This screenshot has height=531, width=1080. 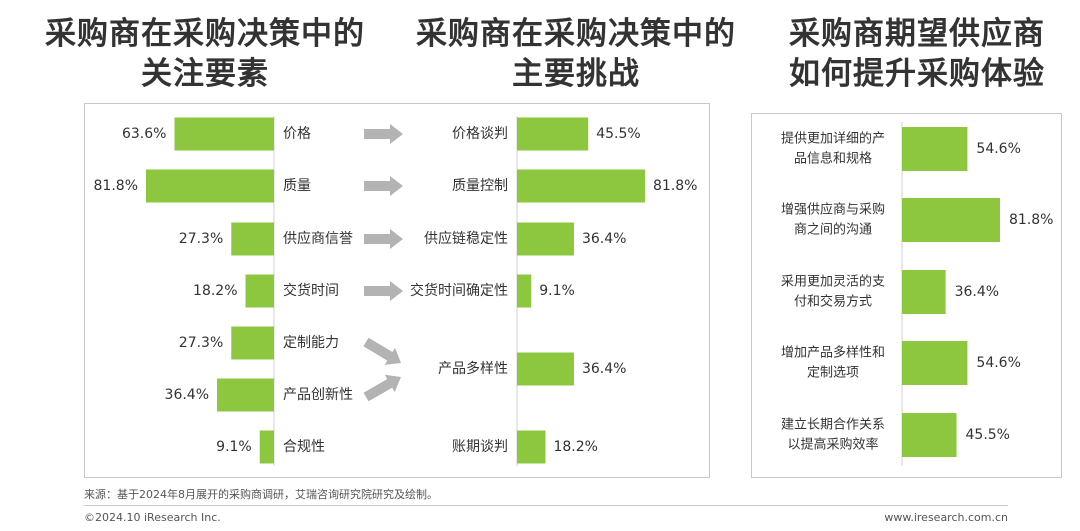 I want to click on left-value-label: 36.4%, so click(x=187, y=395).